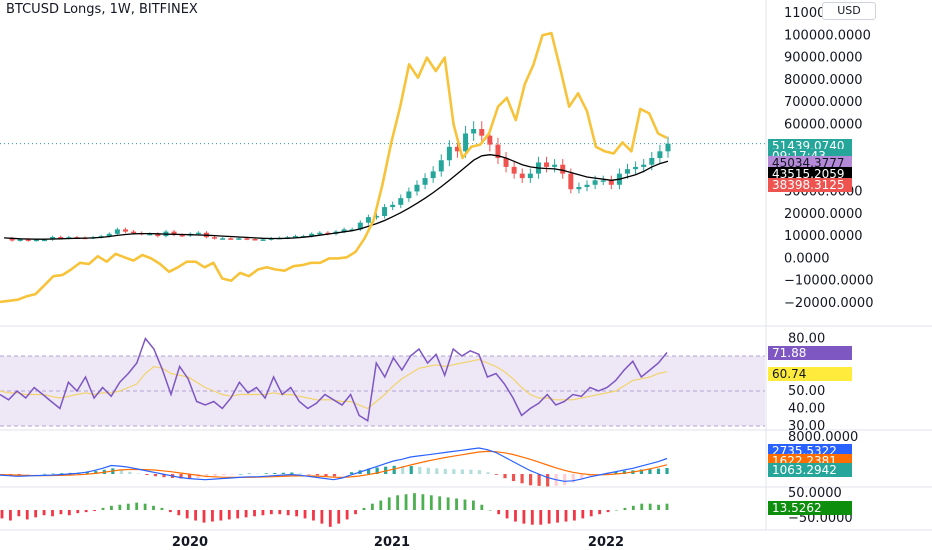 The width and height of the screenshot is (932, 550). Describe the element at coordinates (823, 214) in the screenshot. I see `main-y-tick: 20000.0000` at that location.